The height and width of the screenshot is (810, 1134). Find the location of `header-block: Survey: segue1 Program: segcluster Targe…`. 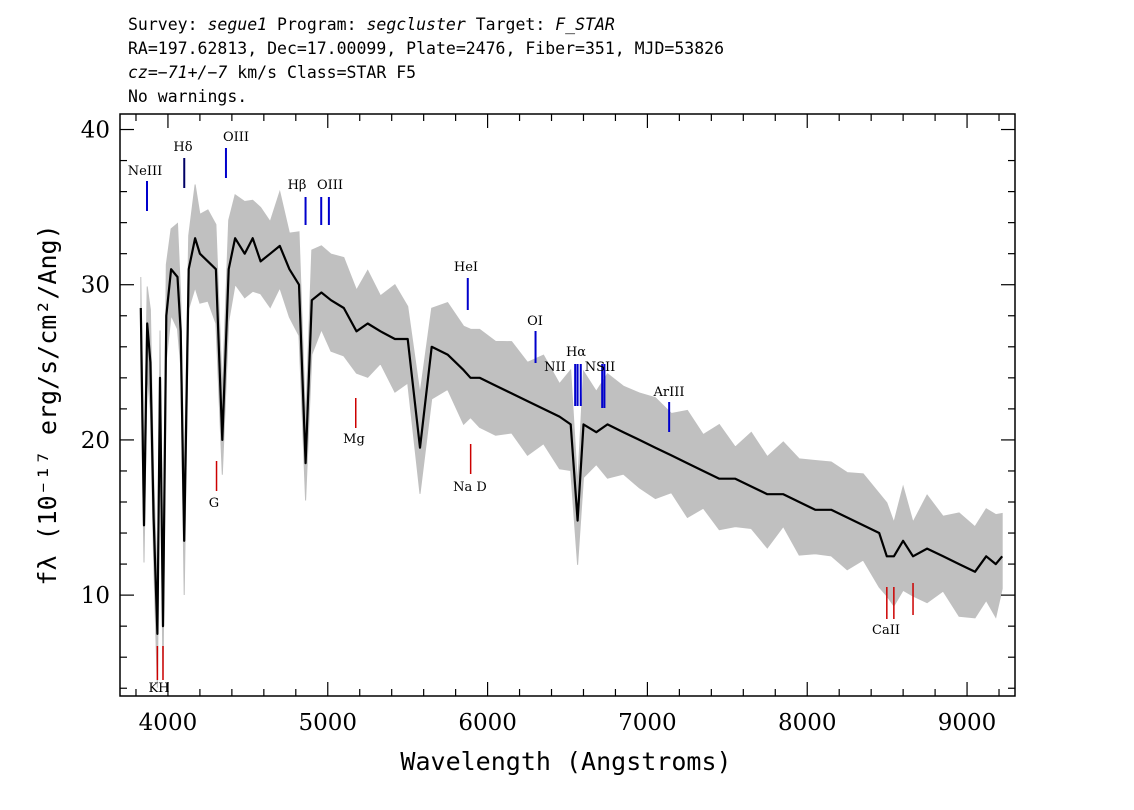

header-block: Survey: segue1 Program: segcluster Targe… is located at coordinates (426, 60).